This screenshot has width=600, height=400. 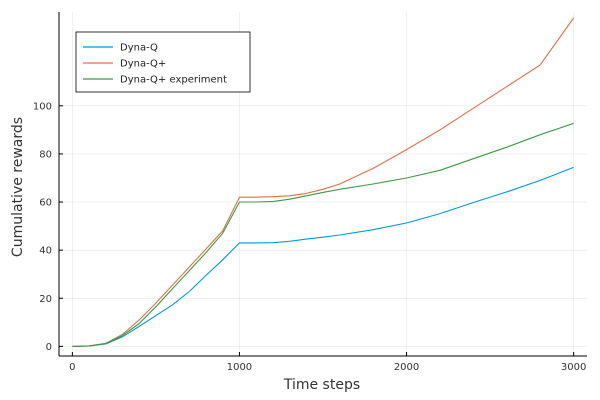 What do you see at coordinates (18, 187) in the screenshot?
I see `y-axis-label: Cumulative rewards` at bounding box center [18, 187].